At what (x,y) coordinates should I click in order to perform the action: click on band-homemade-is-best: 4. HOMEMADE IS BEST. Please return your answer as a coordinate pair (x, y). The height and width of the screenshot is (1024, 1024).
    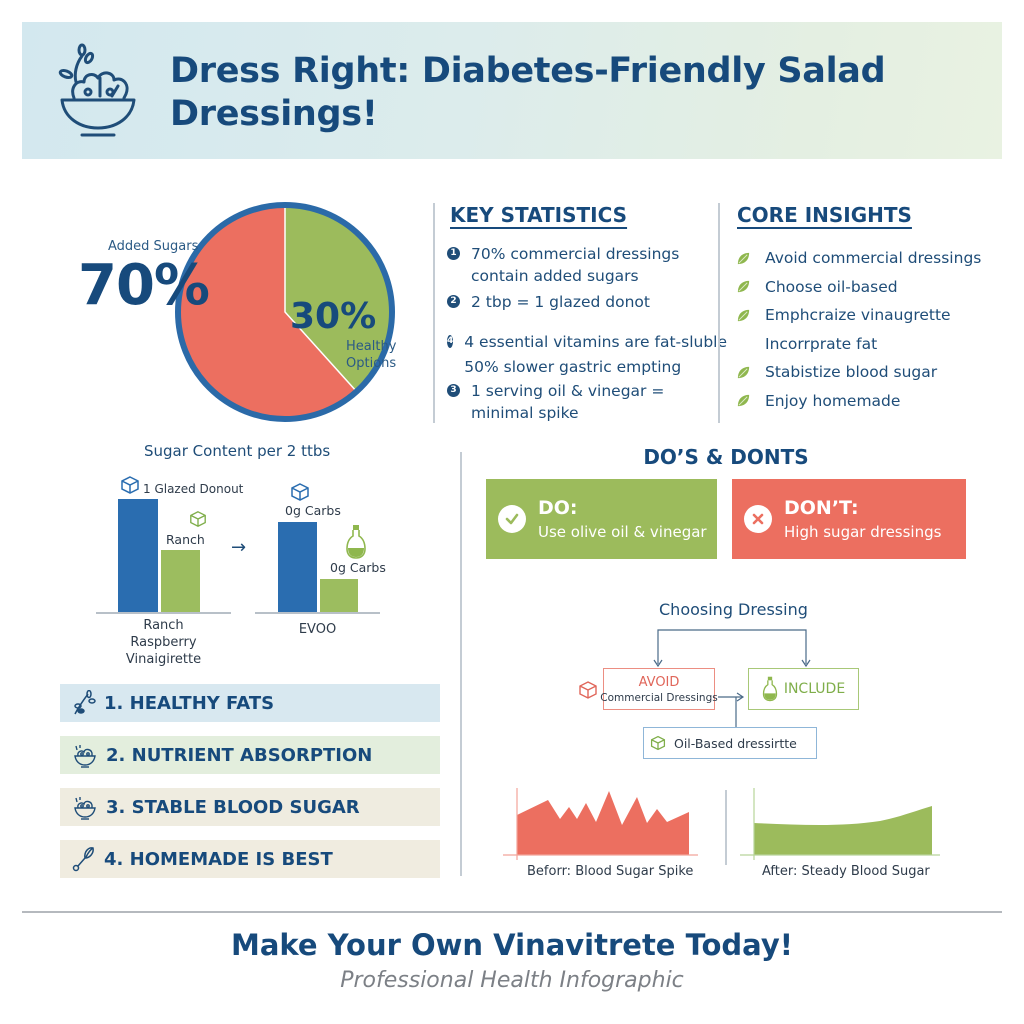
    Looking at the image, I should click on (250, 859).